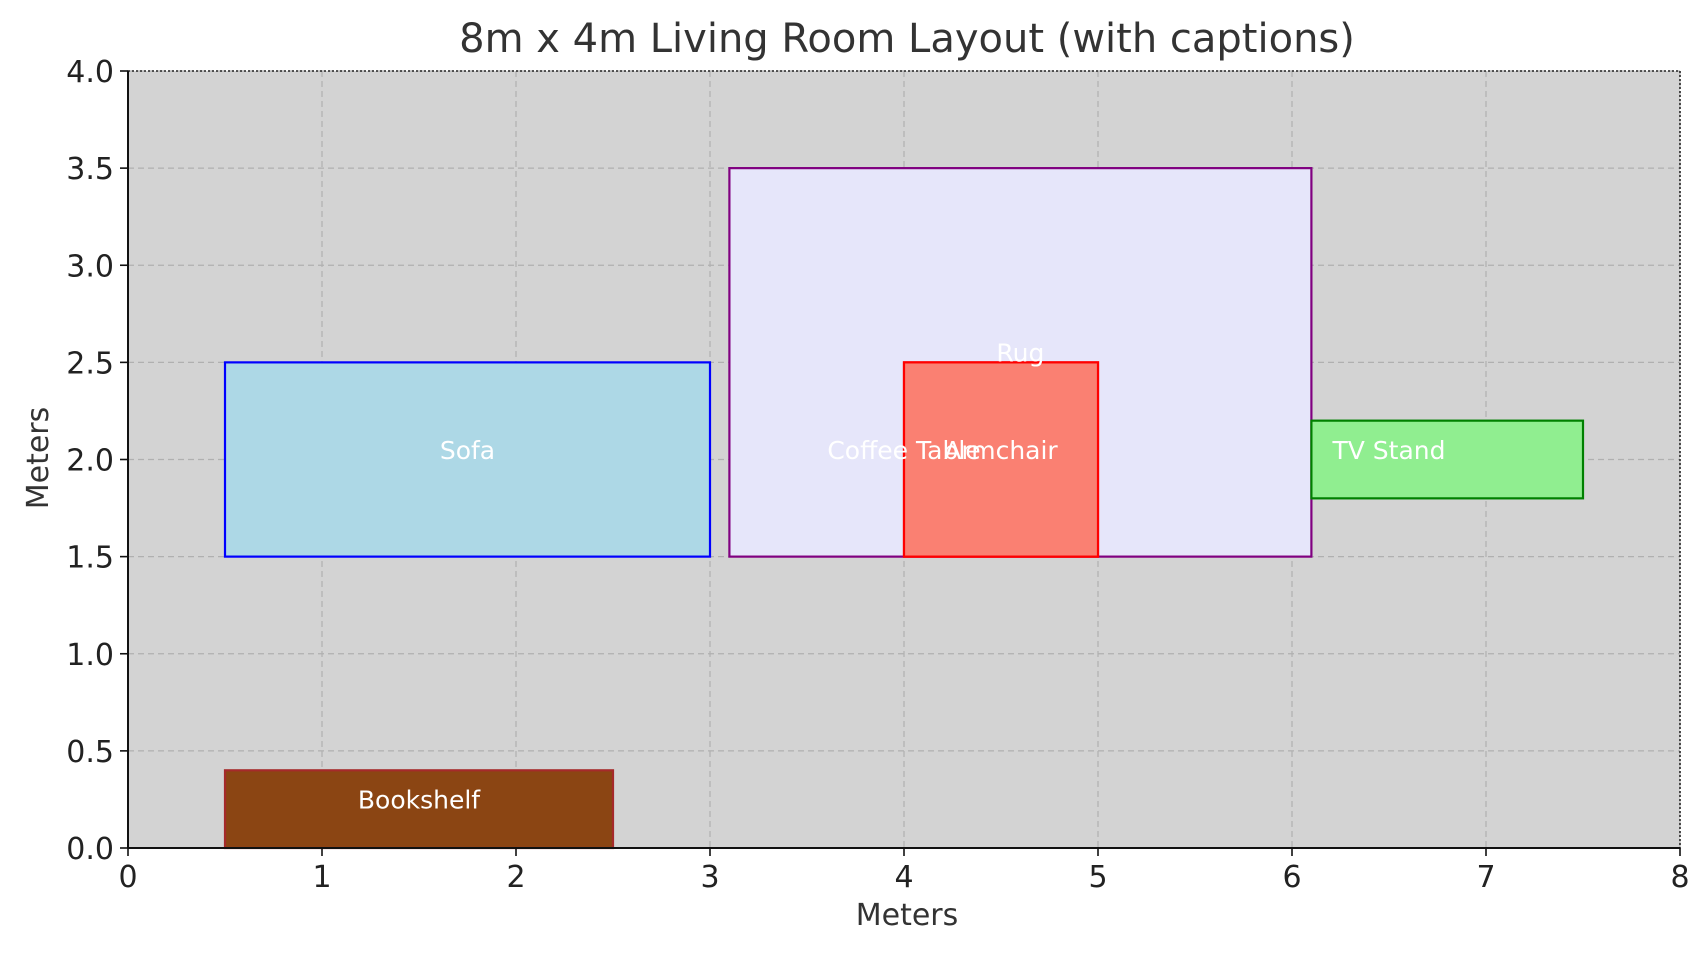  I want to click on y-tick-label: 1.0, so click(90, 655).